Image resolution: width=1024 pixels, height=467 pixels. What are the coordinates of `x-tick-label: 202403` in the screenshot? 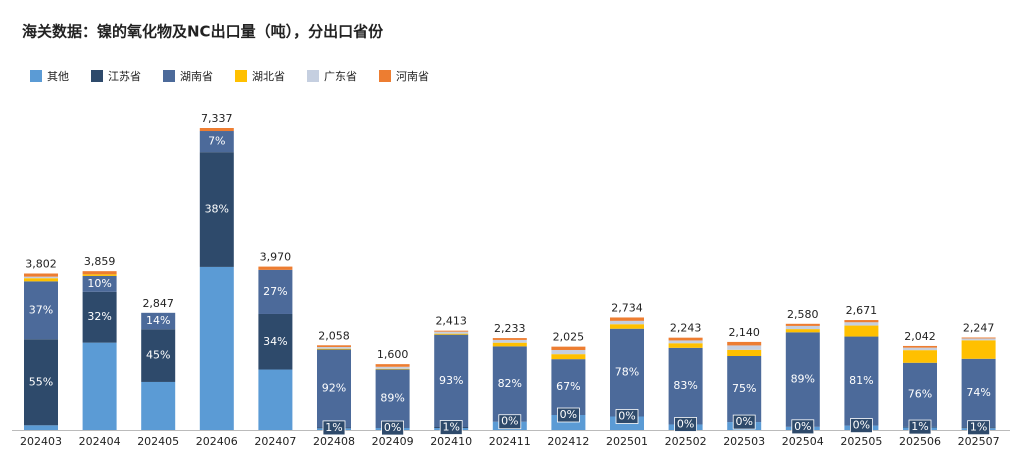 It's located at (41, 441).